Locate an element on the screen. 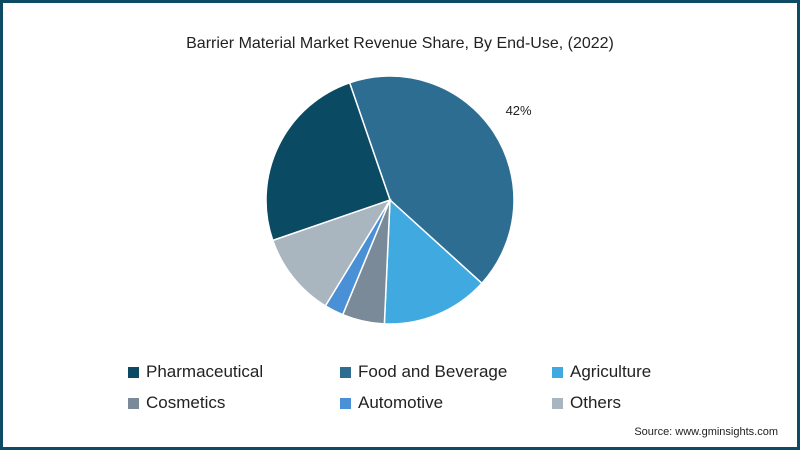 Image resolution: width=800 pixels, height=450 pixels. pie-slice-pharmaceutical is located at coordinates (328, 161).